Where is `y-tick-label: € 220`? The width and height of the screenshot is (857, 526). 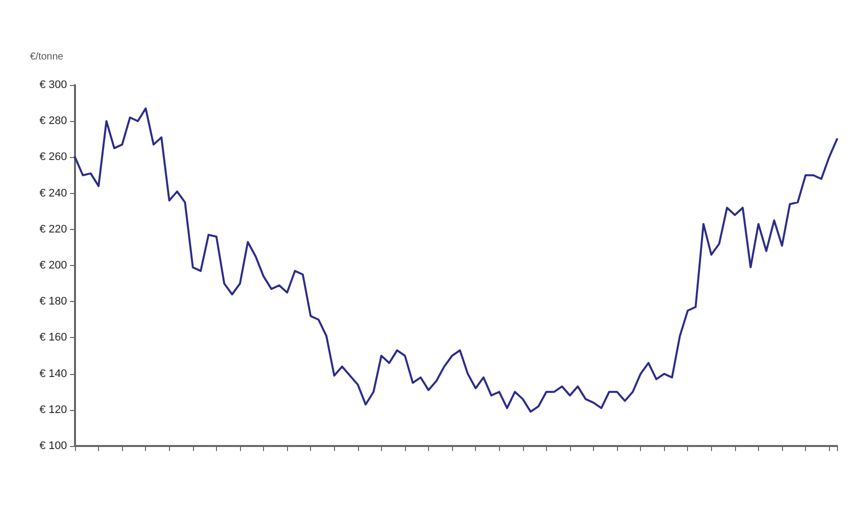
y-tick-label: € 220 is located at coordinates (53, 229).